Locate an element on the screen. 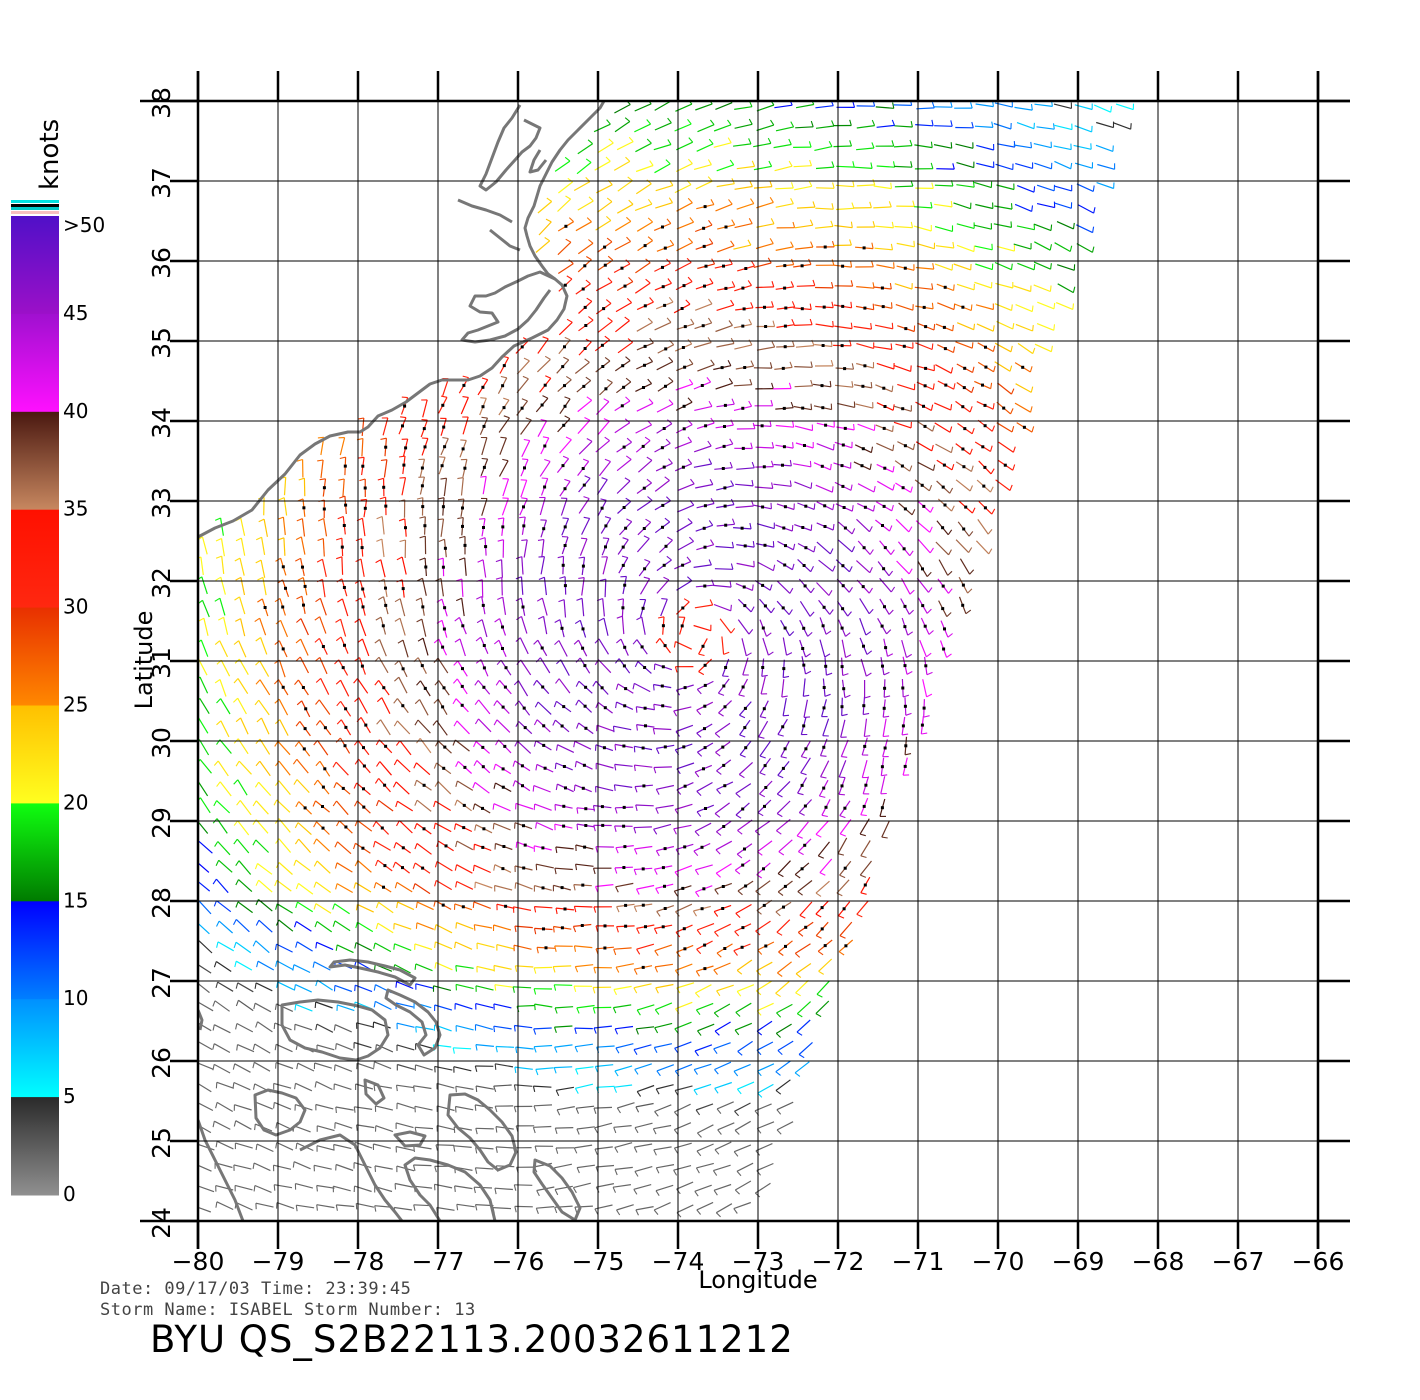 The height and width of the screenshot is (1400, 1420). lon-tick-label: −69 is located at coordinates (1078, 1261).